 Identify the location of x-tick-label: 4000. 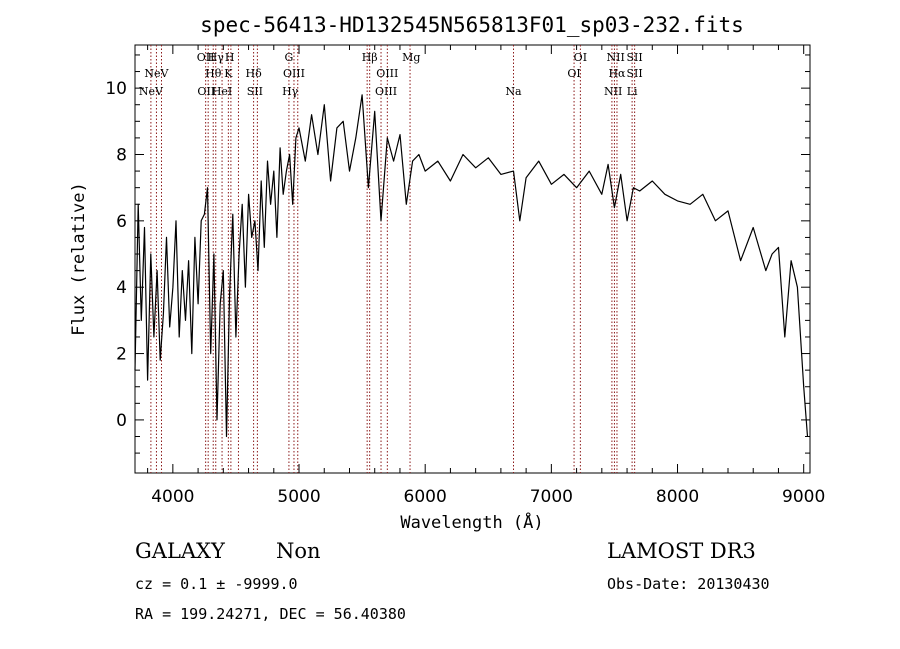
(172, 497).